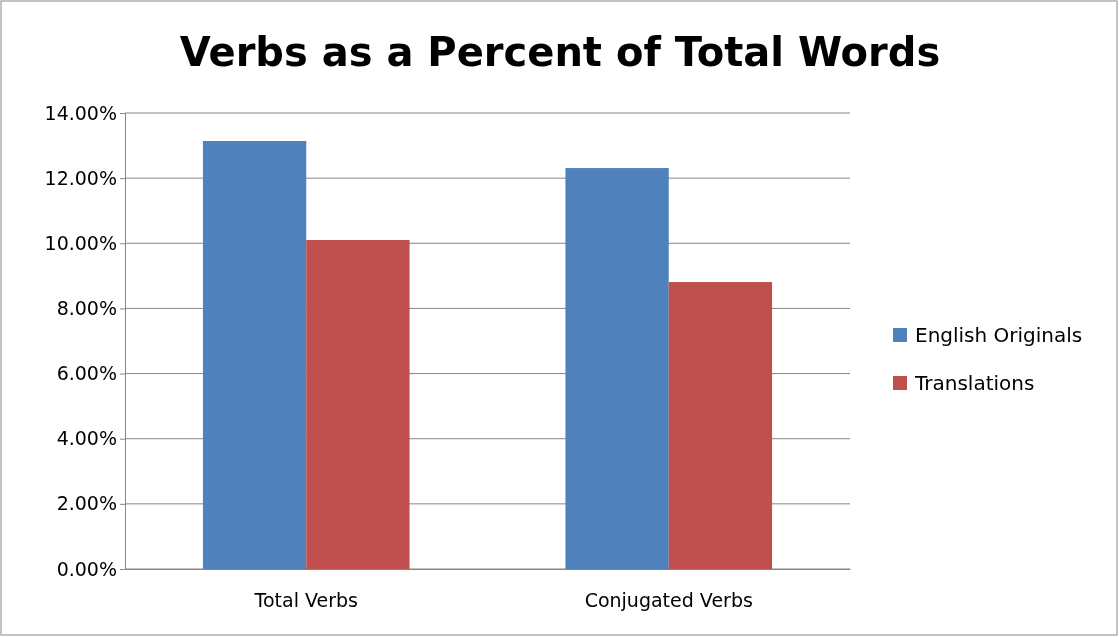 The image size is (1119, 637). Describe the element at coordinates (974, 383) in the screenshot. I see `legend-label: Translations` at that location.